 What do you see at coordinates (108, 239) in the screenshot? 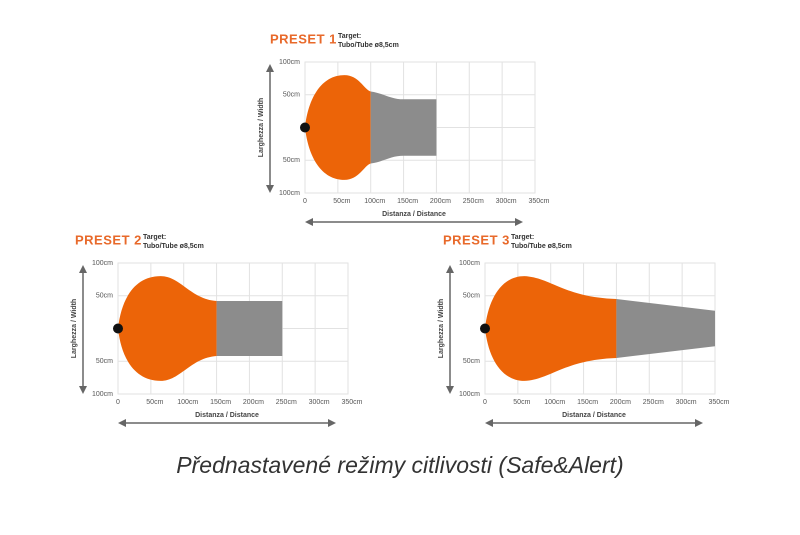
I see `preset-title: PRESET 2` at bounding box center [108, 239].